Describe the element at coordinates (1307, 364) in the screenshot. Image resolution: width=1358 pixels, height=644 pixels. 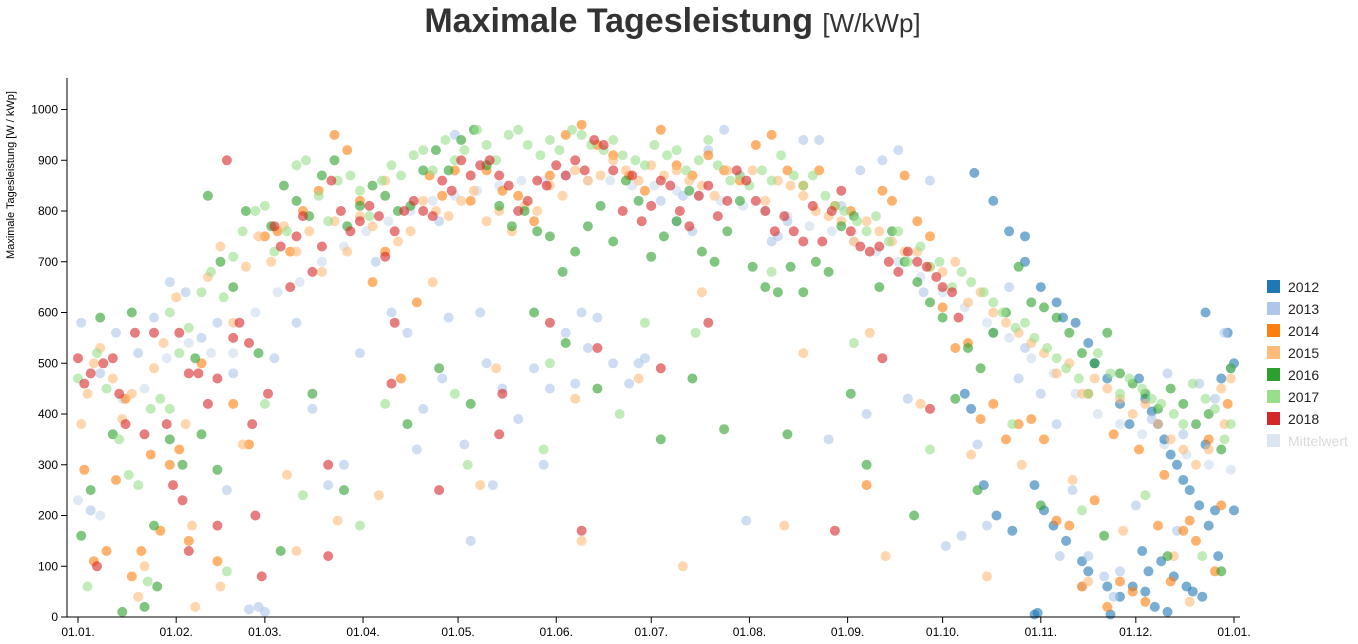
I see `legend: 2012 2013 2014 2015 2016 2017 2018 Mittelwert` at that location.